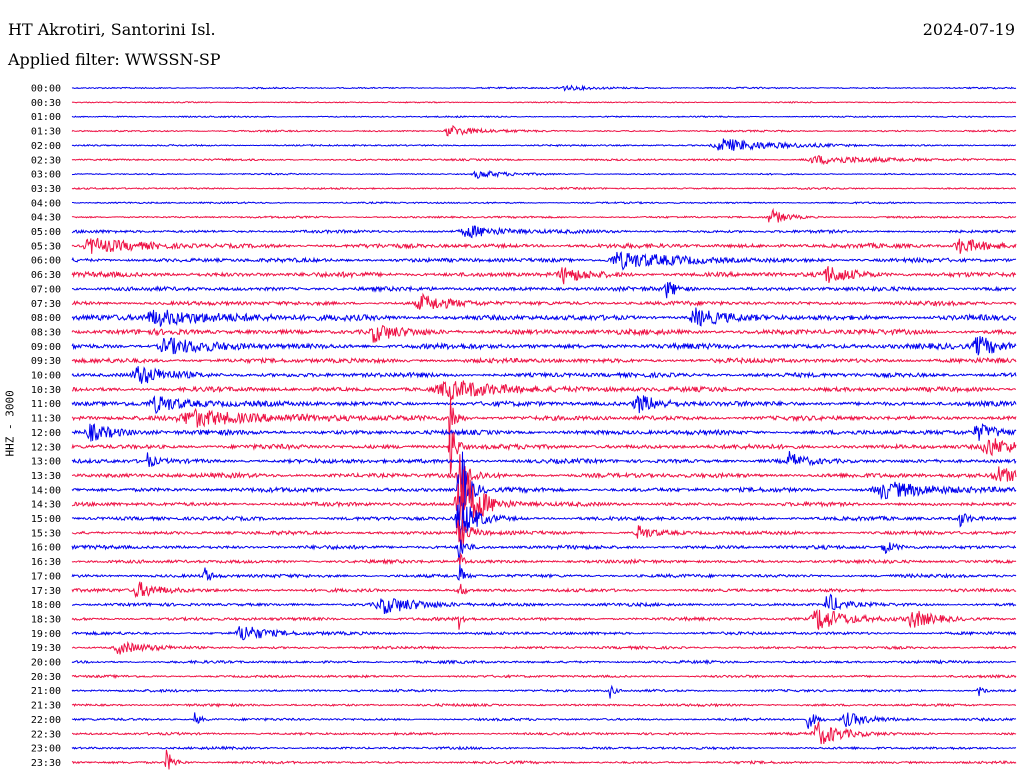  I want to click on time-tick-label: 20:00, so click(46, 663).